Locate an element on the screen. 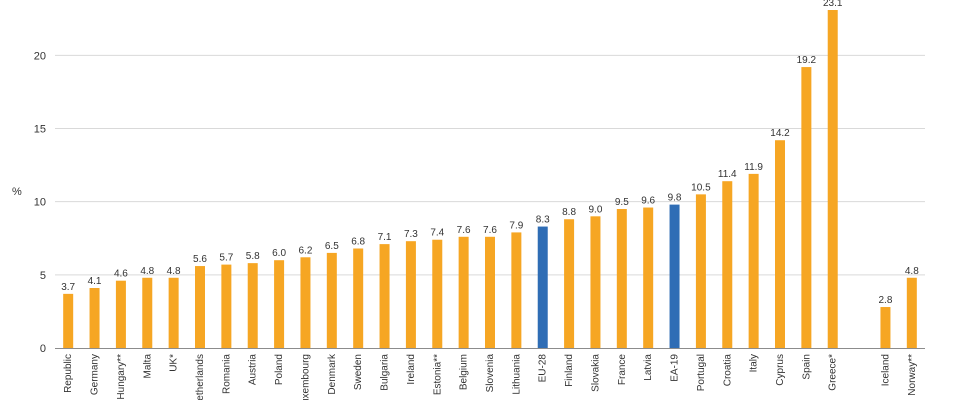  y-tick-label: 20 is located at coordinates (40, 56).